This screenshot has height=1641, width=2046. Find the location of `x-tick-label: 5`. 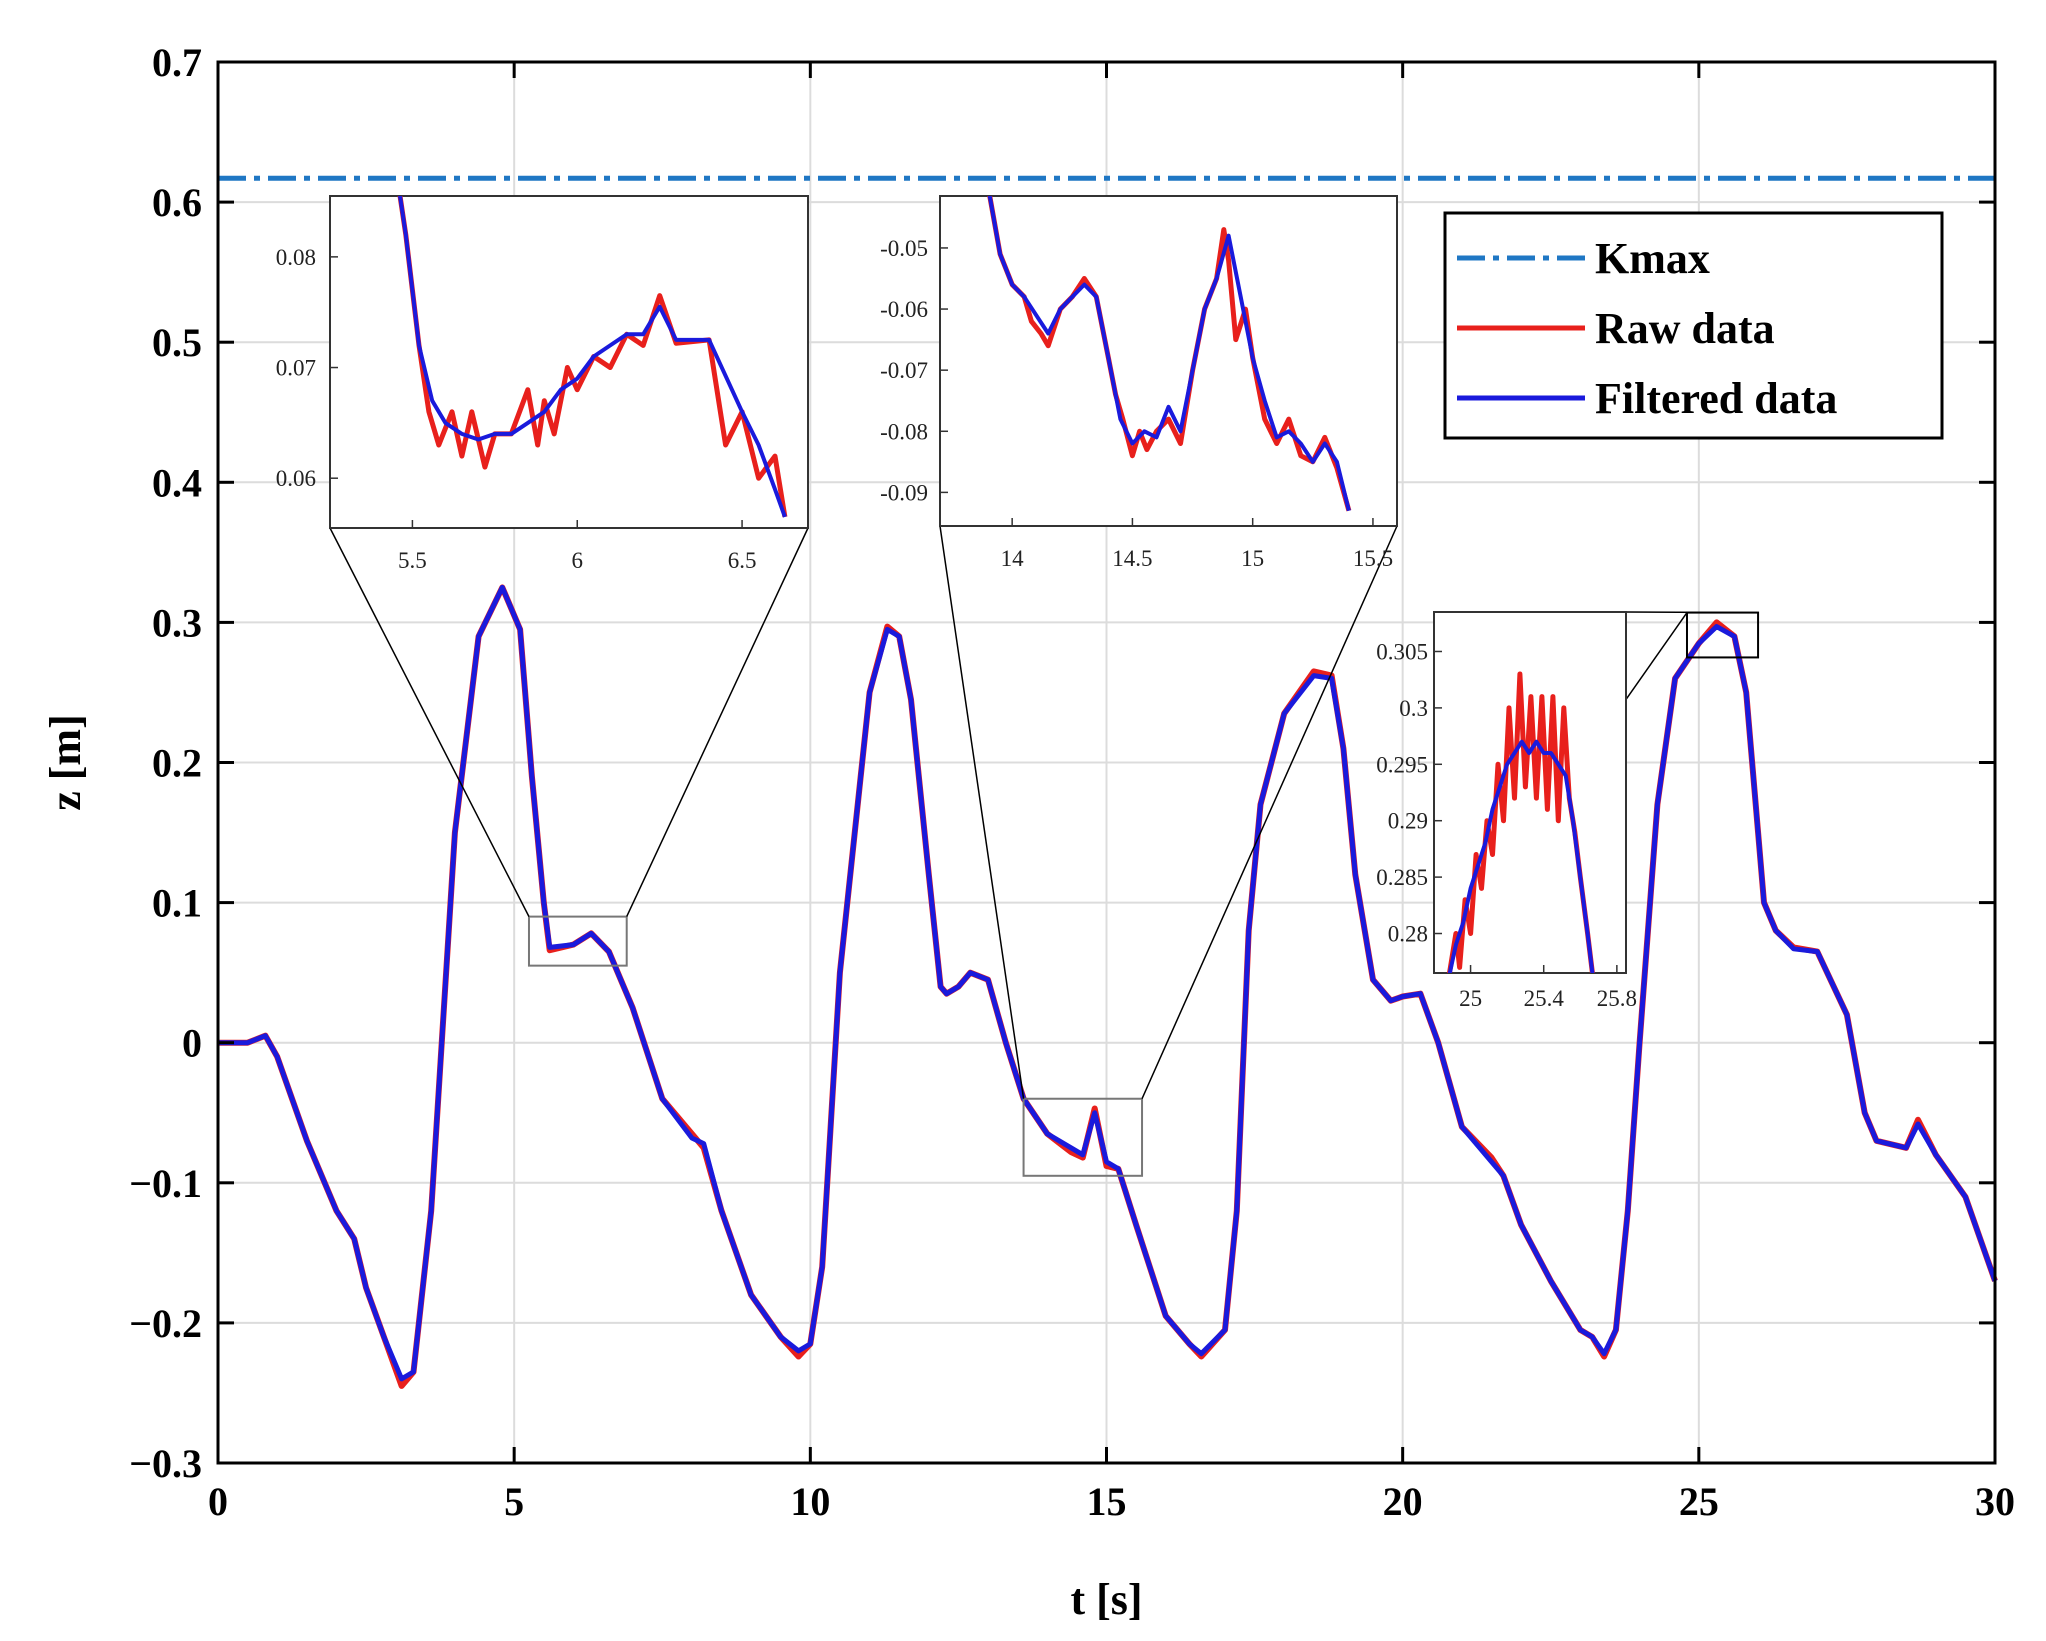

x-tick-label: 5 is located at coordinates (514, 1501).